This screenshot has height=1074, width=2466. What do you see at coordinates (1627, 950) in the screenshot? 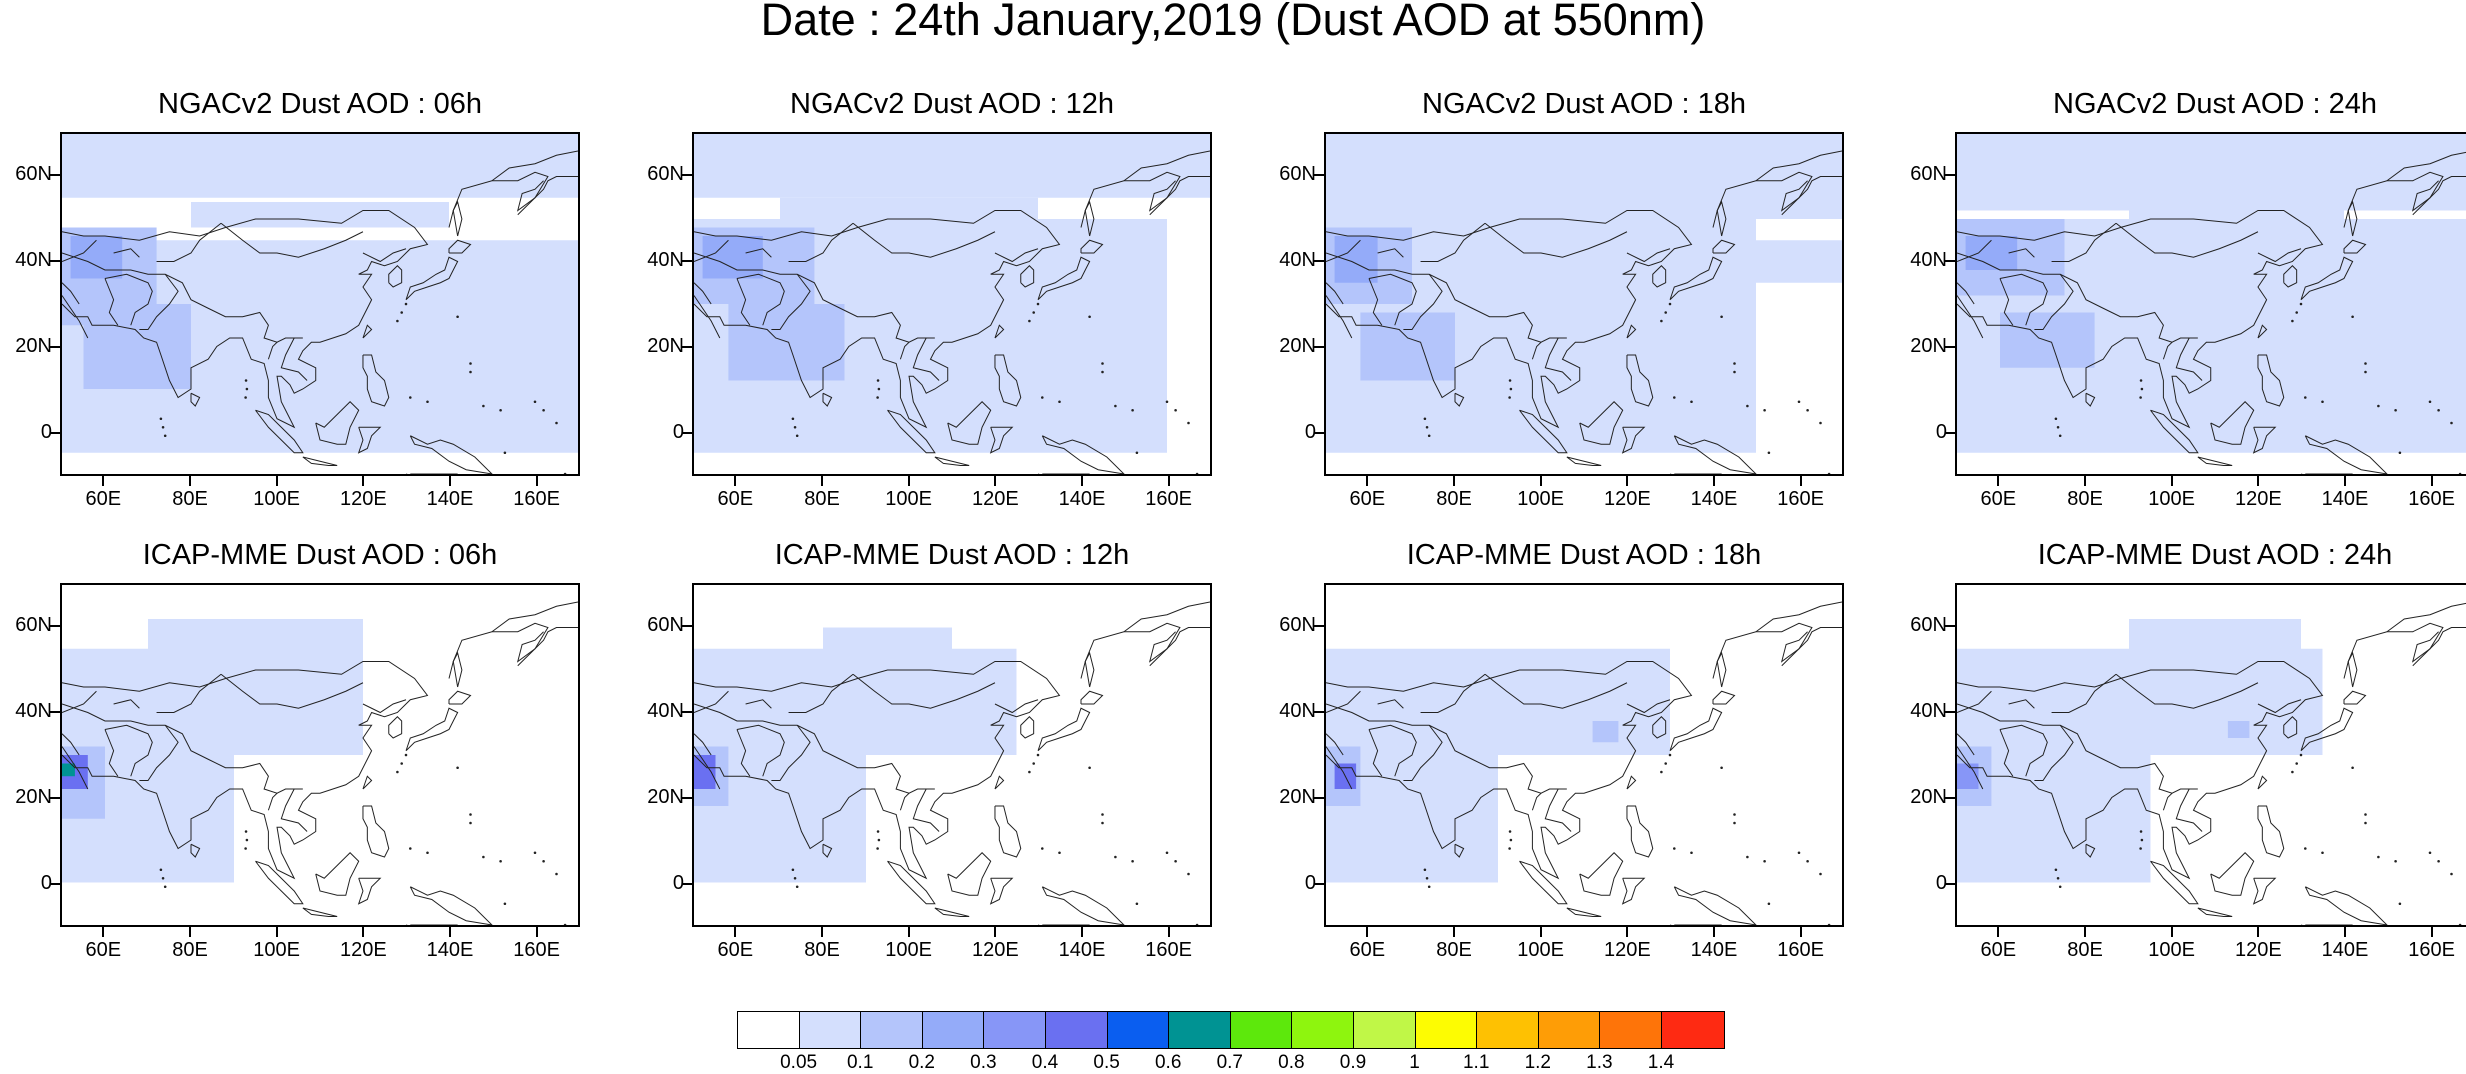
I see `lon-tick-label: 120E` at bounding box center [1627, 950].